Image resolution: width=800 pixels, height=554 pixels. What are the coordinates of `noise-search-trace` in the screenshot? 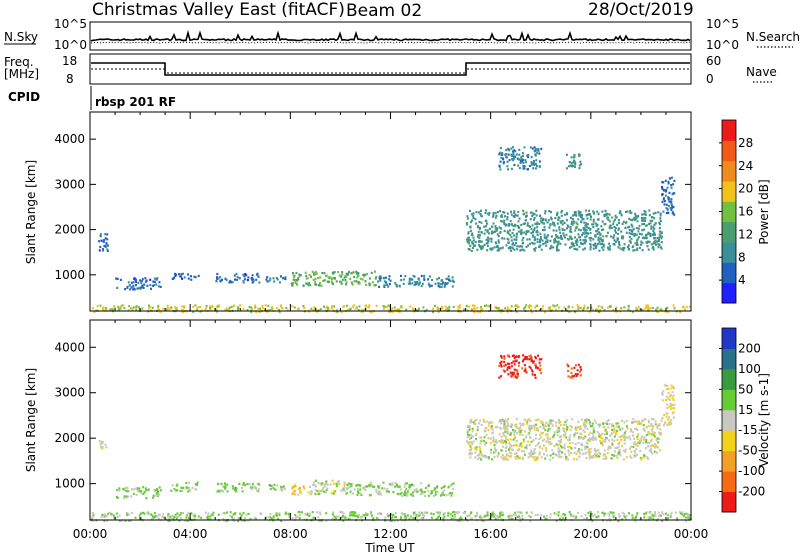 It's located at (390, 42).